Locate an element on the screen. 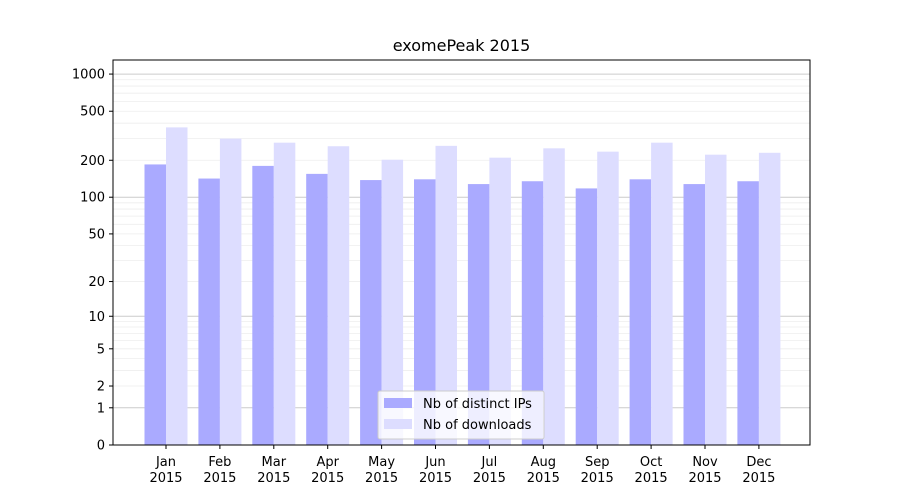  x-tick-label-month: Jun is located at coordinates (434, 462).